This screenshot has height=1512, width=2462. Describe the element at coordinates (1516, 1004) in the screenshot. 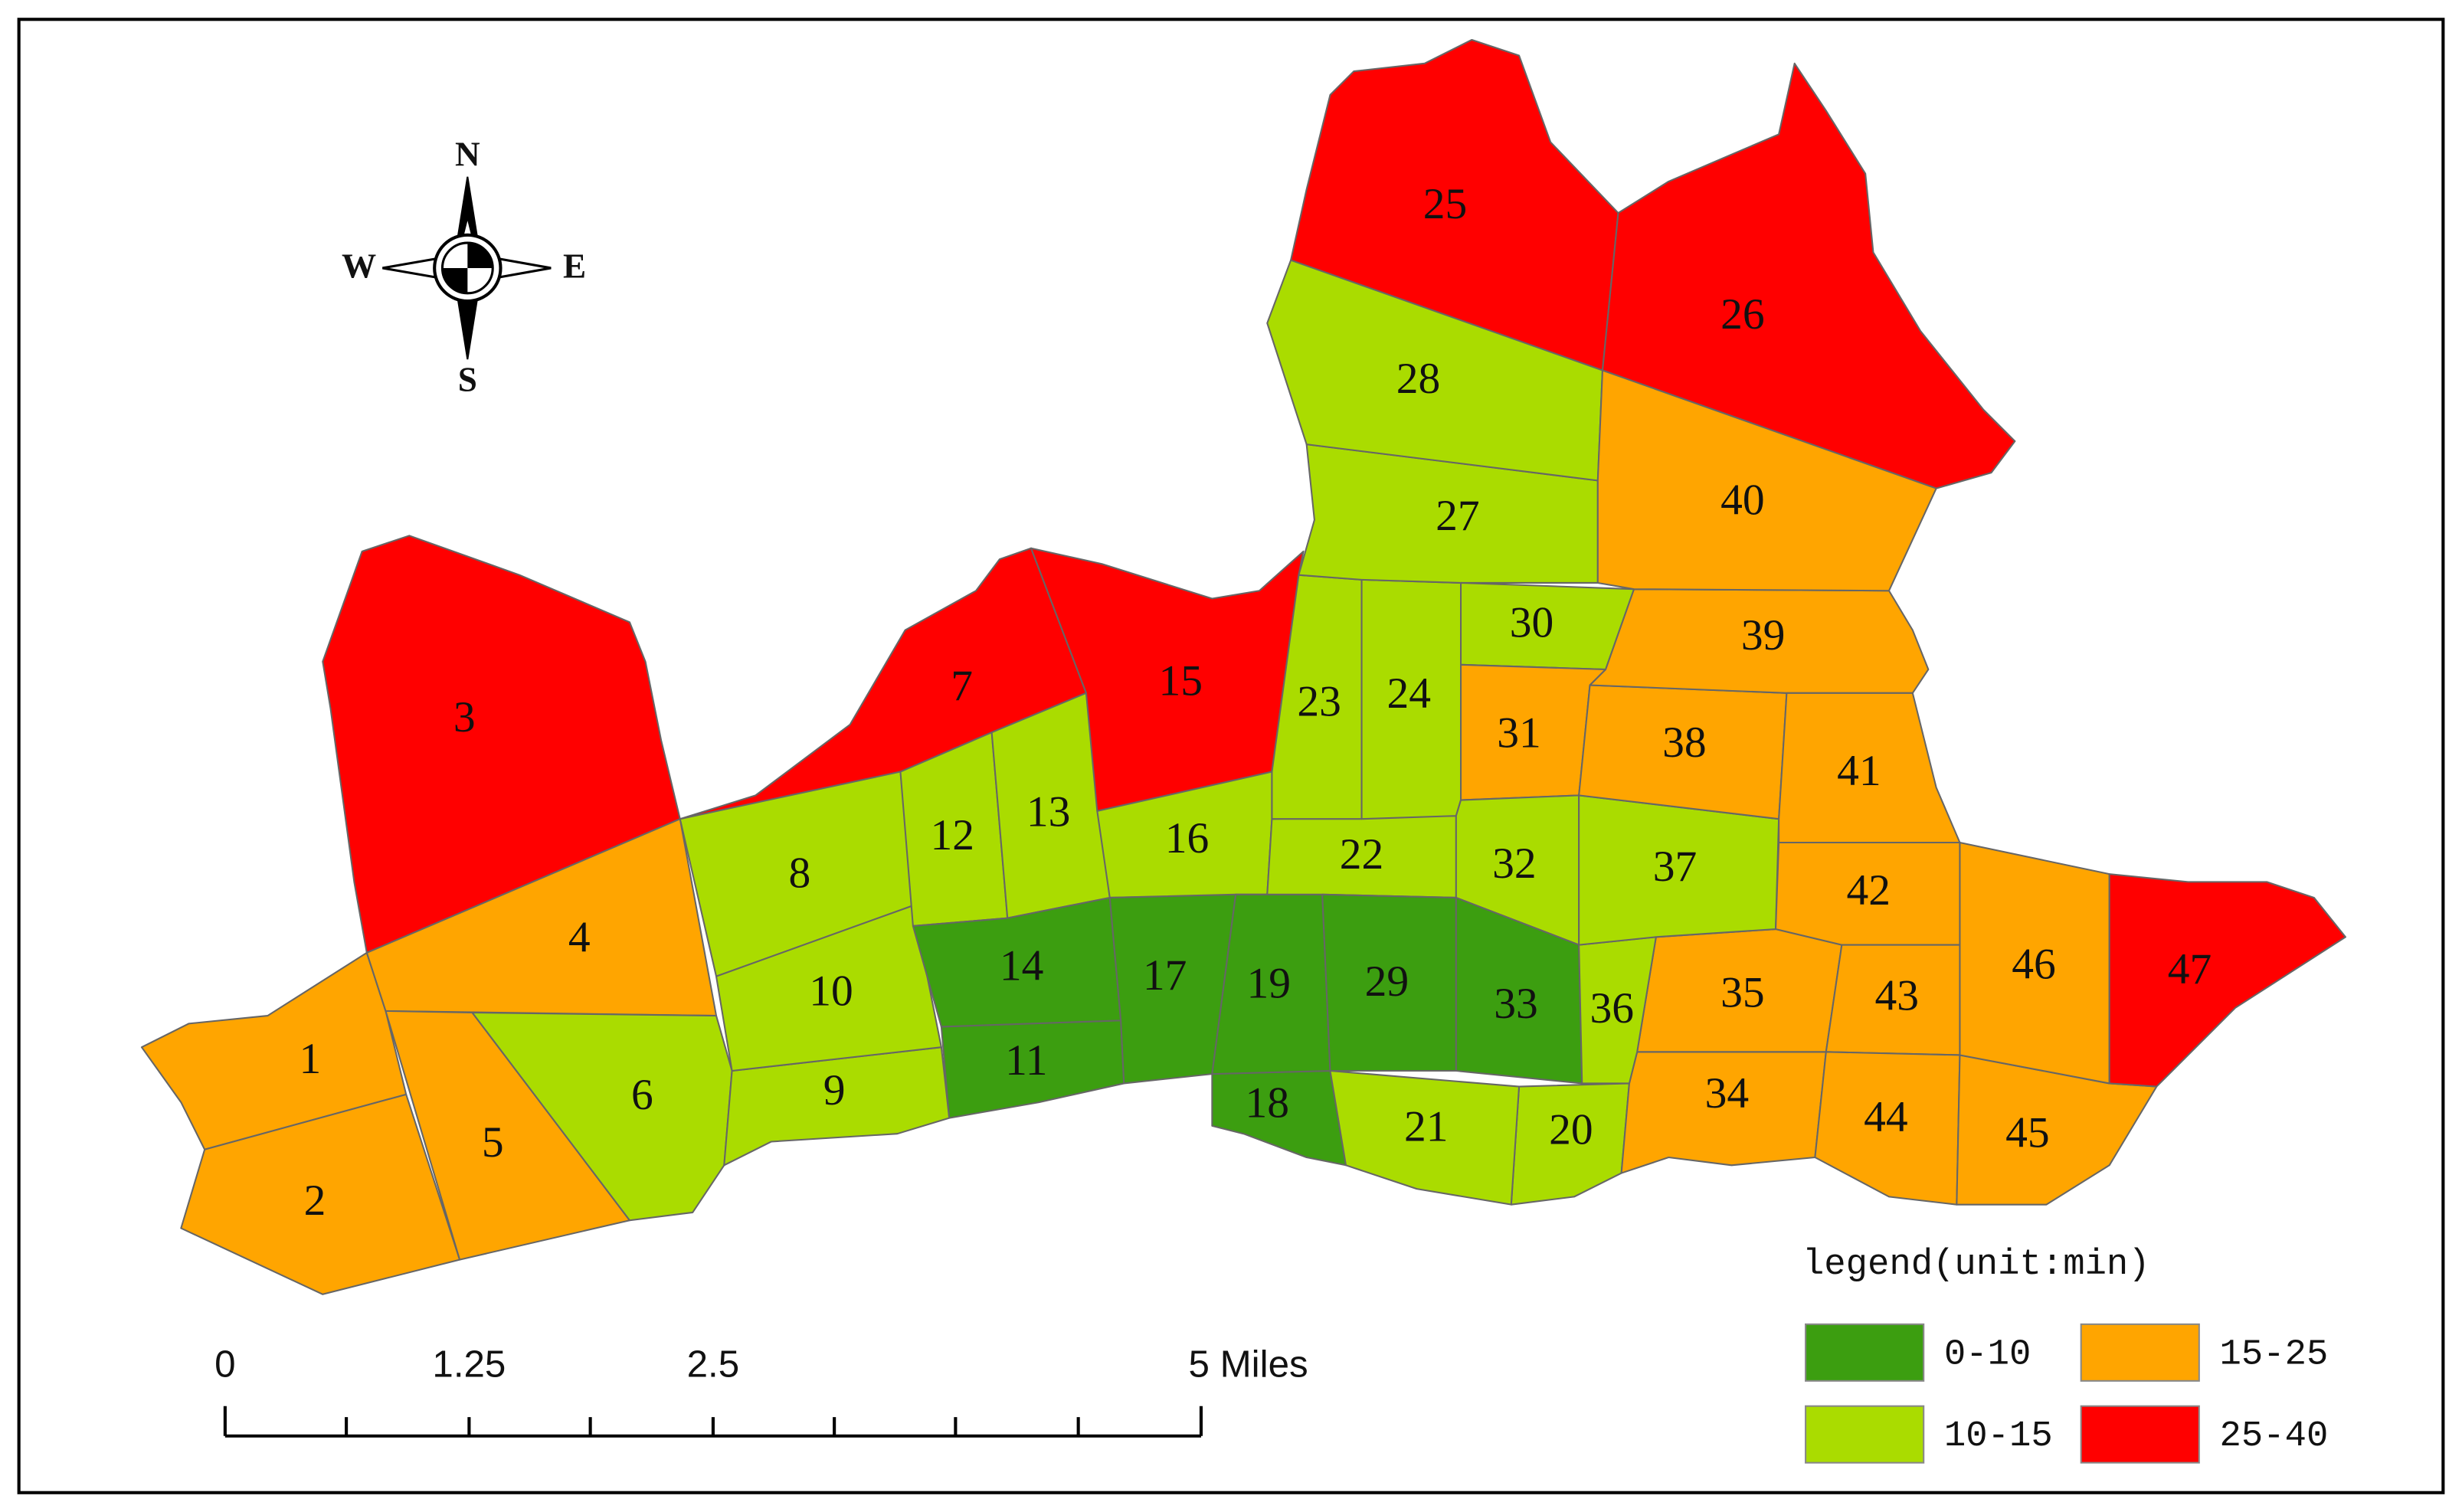

I see `zone-label: 33` at that location.